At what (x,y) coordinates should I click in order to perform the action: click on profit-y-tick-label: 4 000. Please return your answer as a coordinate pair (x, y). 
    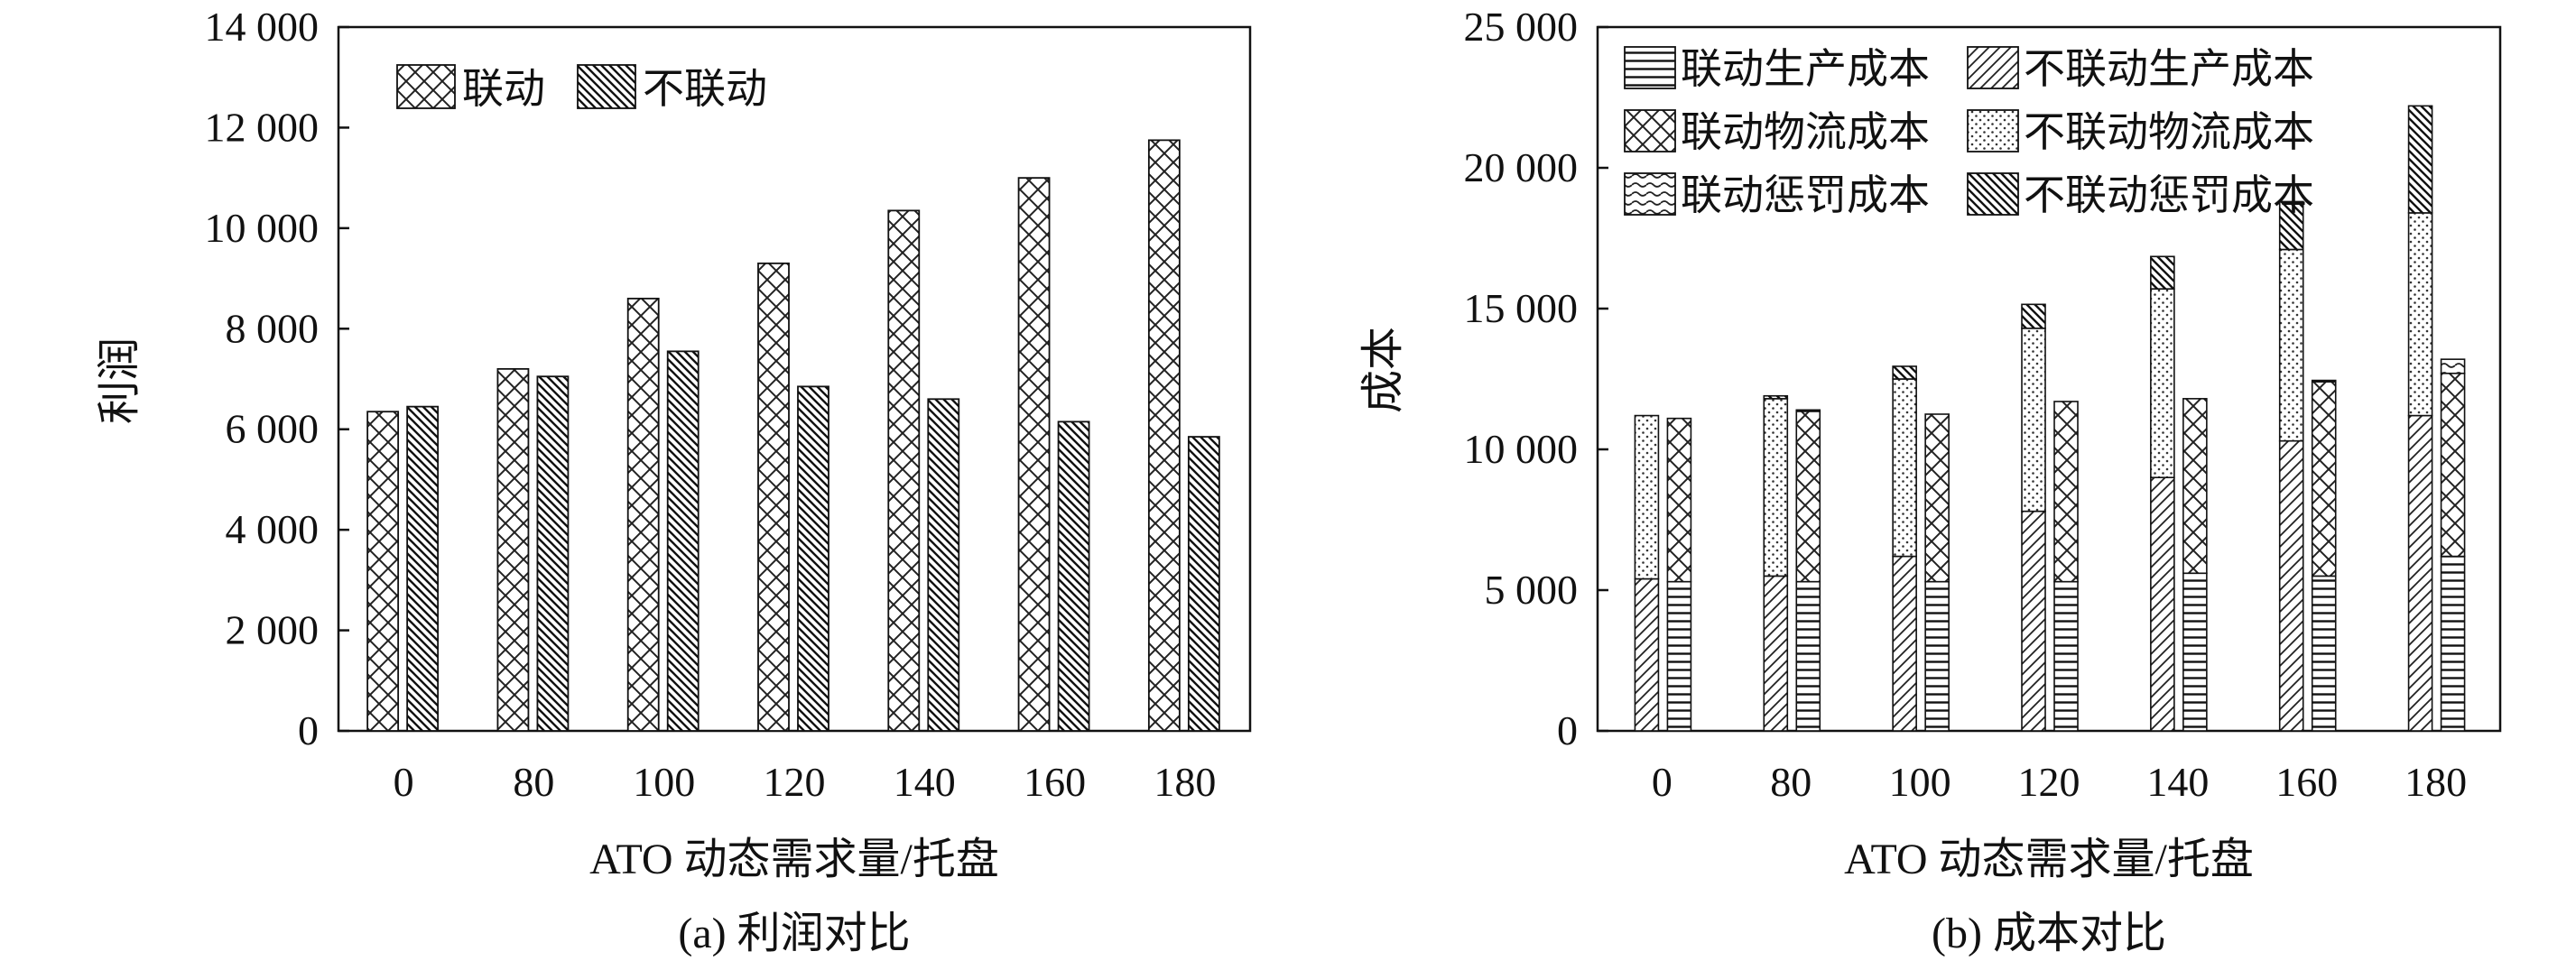
    Looking at the image, I should click on (273, 529).